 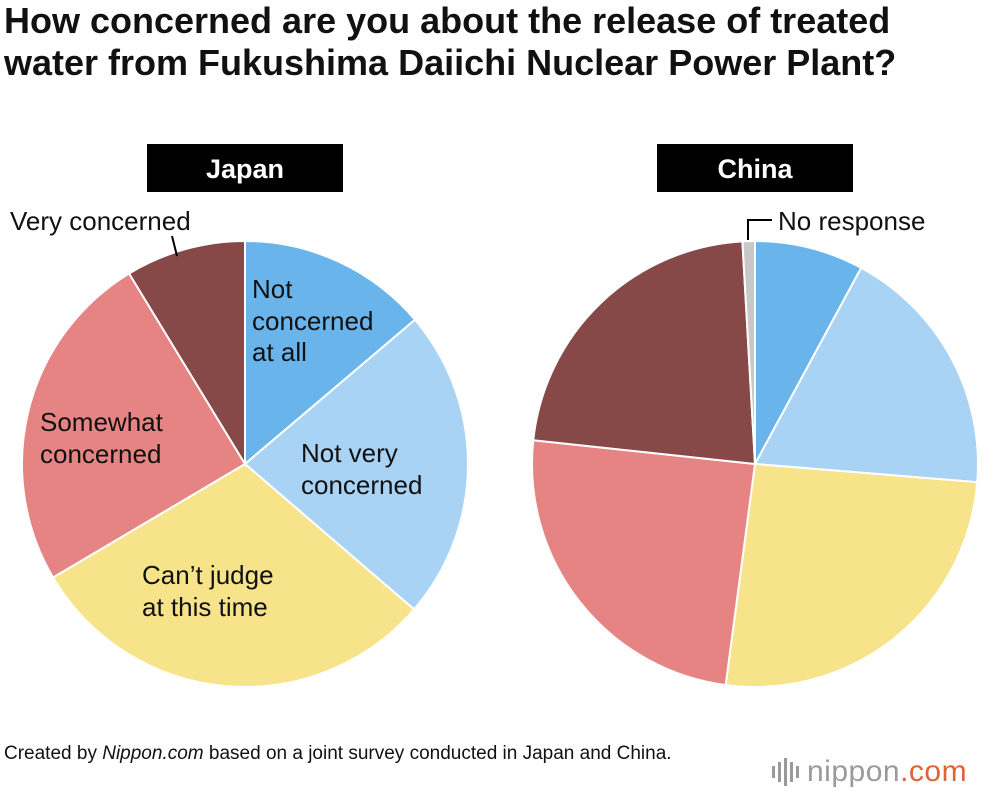 What do you see at coordinates (644, 563) in the screenshot?
I see `china-slice-somewhat-concerned` at bounding box center [644, 563].